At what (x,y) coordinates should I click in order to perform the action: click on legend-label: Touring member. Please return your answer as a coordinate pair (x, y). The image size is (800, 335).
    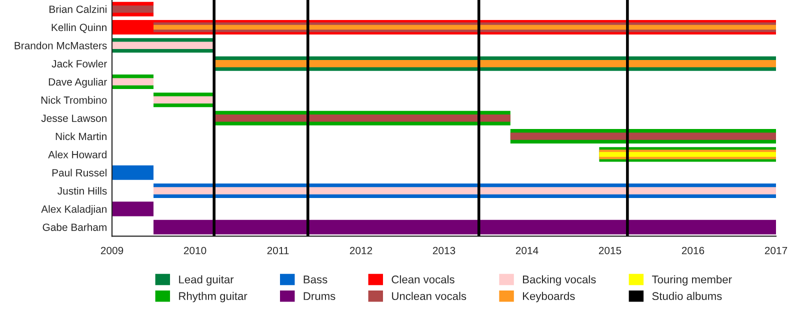
    Looking at the image, I should click on (692, 280).